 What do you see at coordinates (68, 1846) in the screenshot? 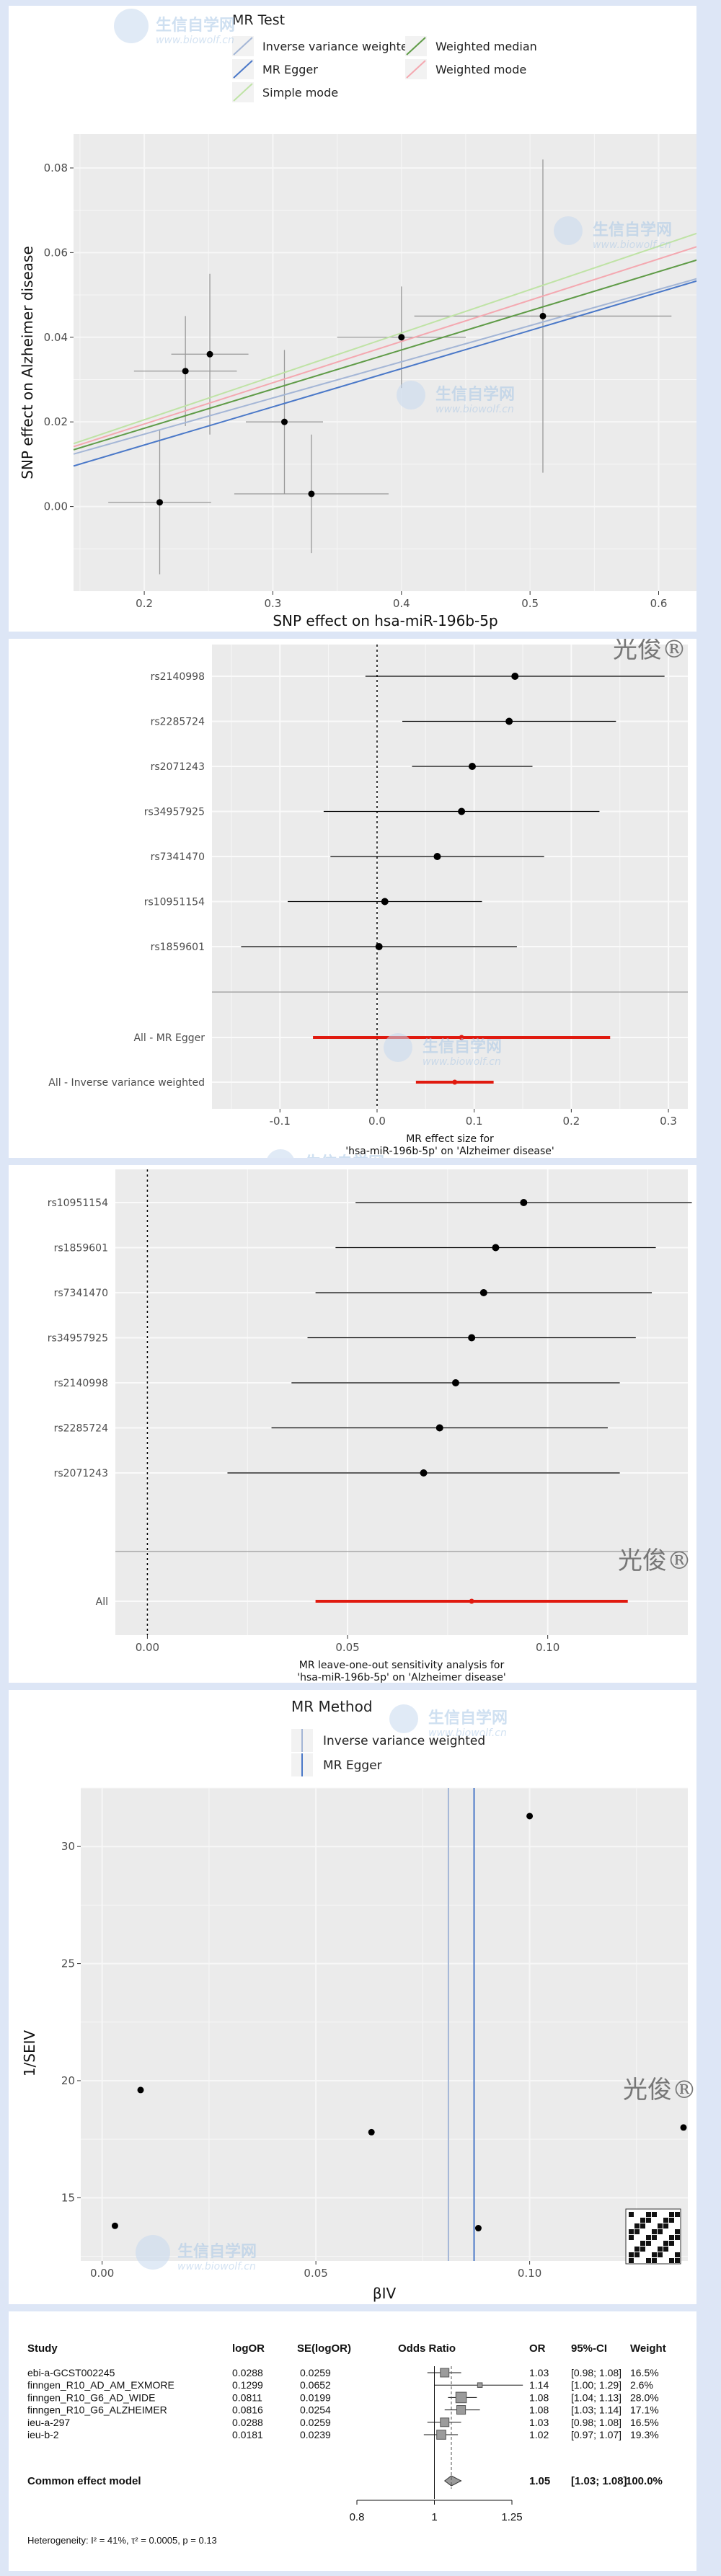
I see `y-tick-label: 30` at bounding box center [68, 1846].